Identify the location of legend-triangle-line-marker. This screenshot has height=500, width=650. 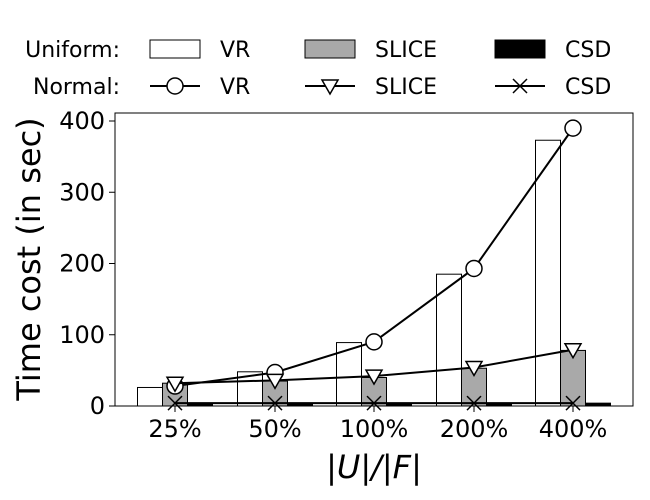
(330, 87).